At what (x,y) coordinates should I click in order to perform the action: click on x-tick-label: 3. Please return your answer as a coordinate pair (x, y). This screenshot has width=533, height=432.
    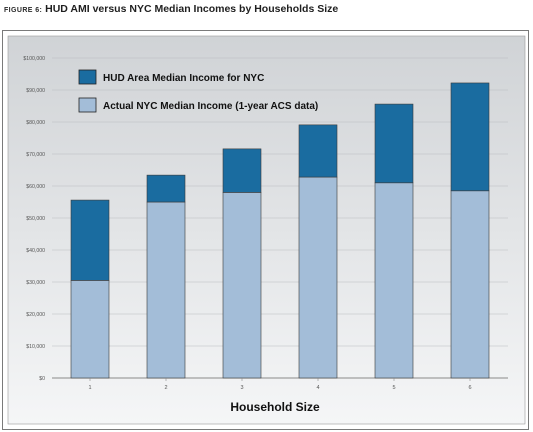
    Looking at the image, I should click on (241, 388).